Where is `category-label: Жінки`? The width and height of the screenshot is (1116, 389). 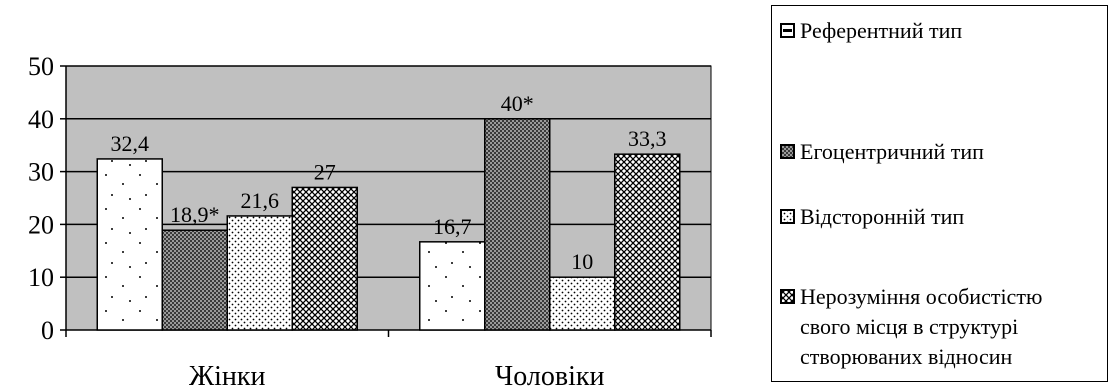 category-label: Жінки is located at coordinates (227, 375).